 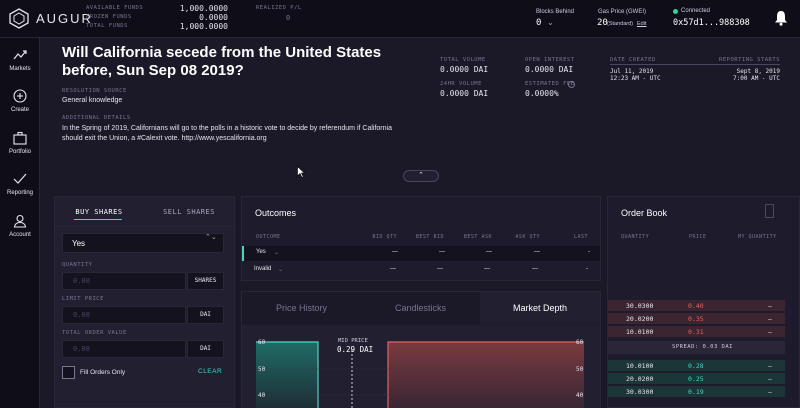 I want to click on outcomes-header-last: LAST, so click(x=580, y=237).